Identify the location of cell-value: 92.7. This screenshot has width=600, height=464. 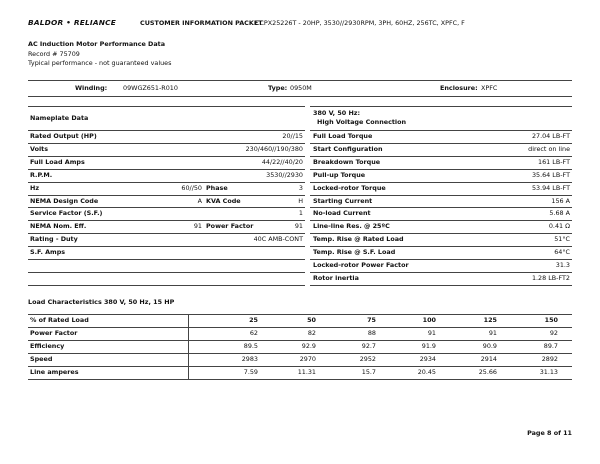
(368, 345).